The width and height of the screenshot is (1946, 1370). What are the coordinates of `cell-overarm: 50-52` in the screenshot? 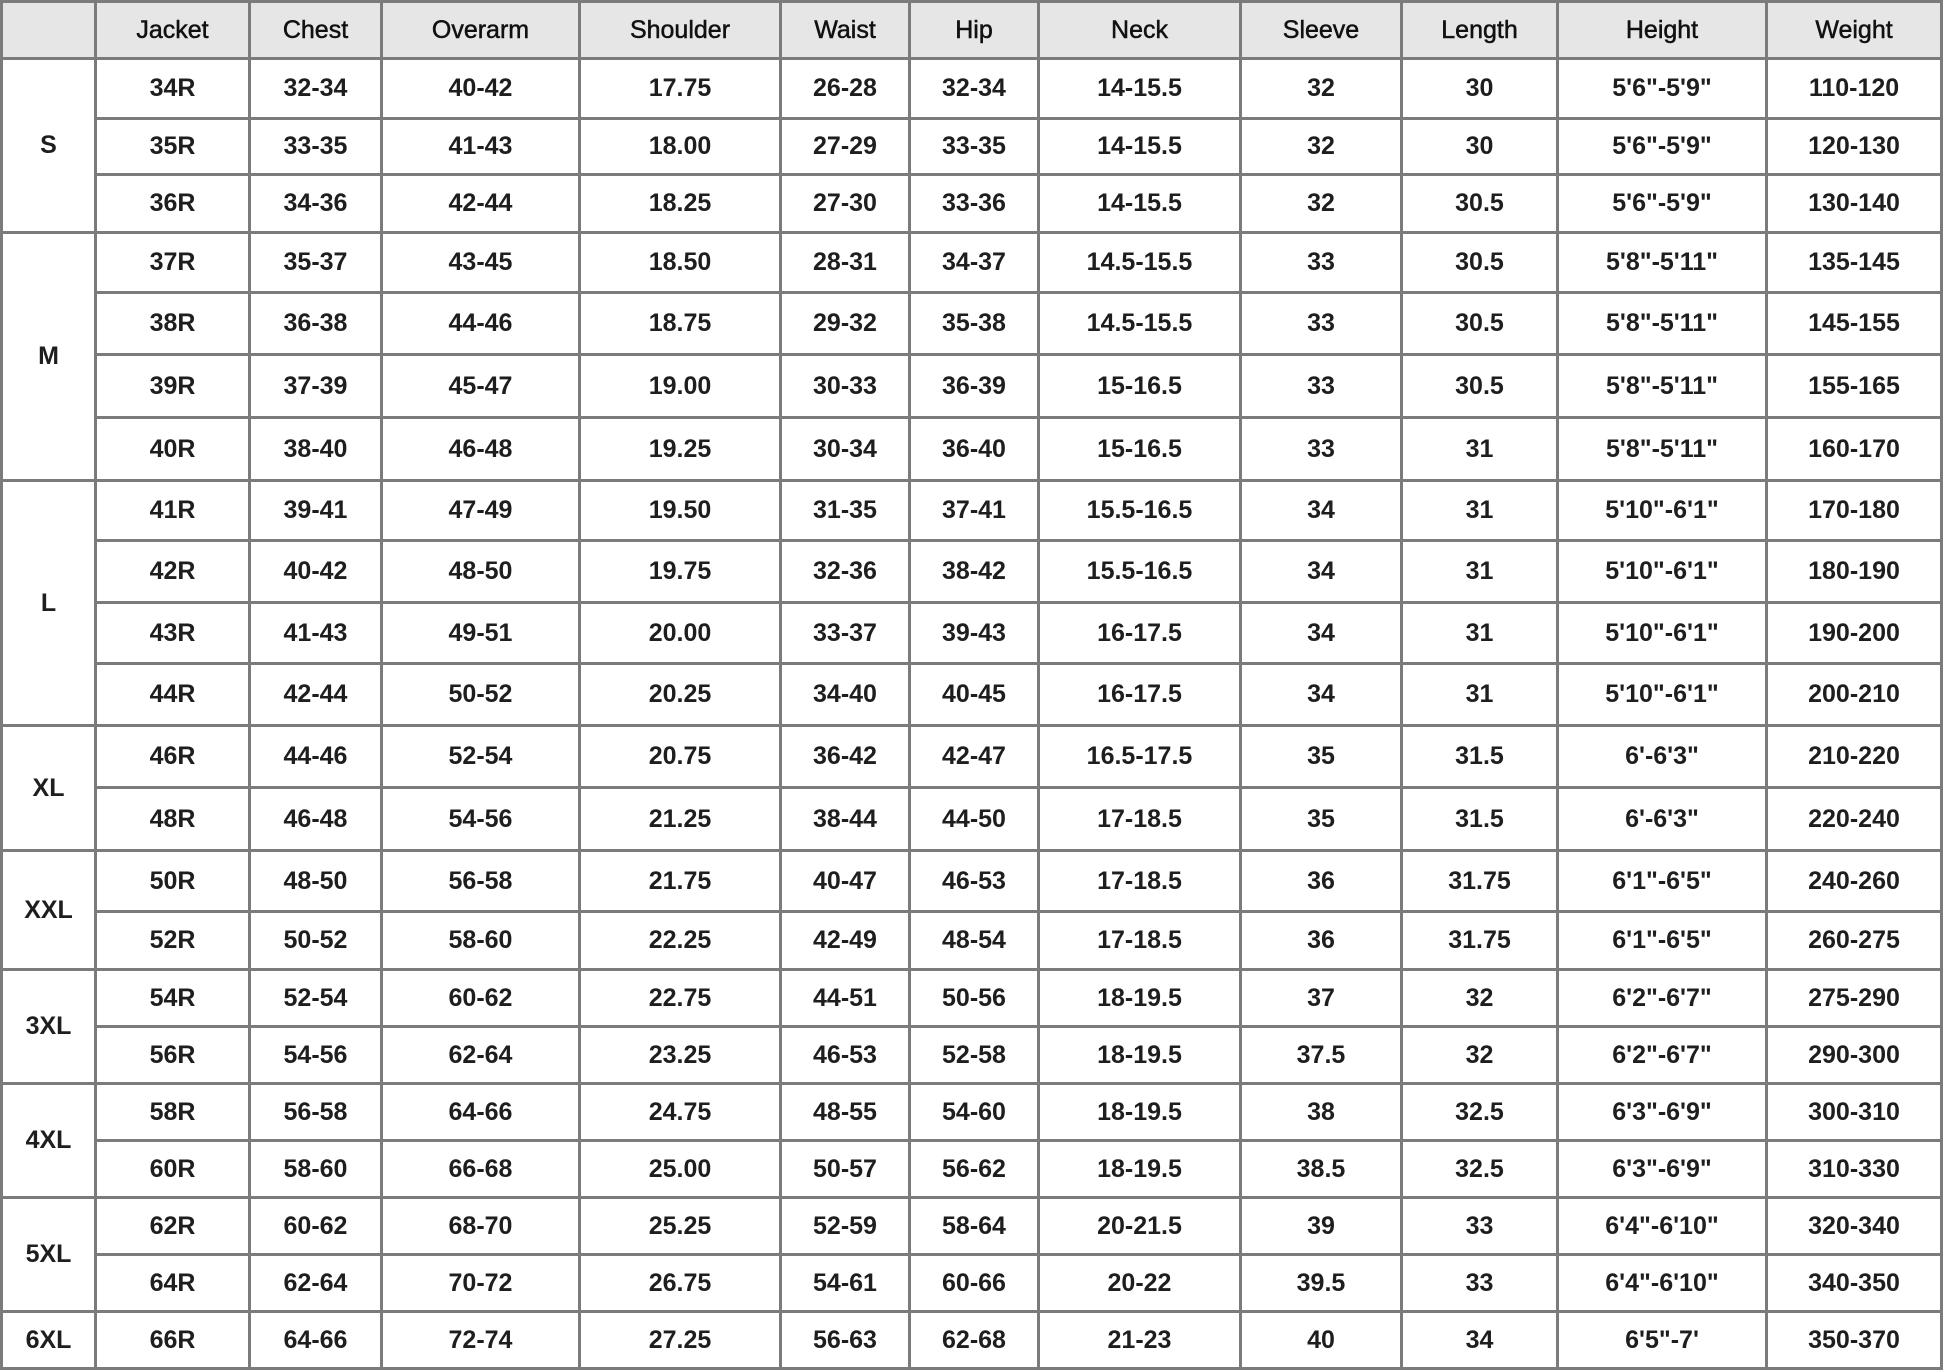 It's located at (480, 694).